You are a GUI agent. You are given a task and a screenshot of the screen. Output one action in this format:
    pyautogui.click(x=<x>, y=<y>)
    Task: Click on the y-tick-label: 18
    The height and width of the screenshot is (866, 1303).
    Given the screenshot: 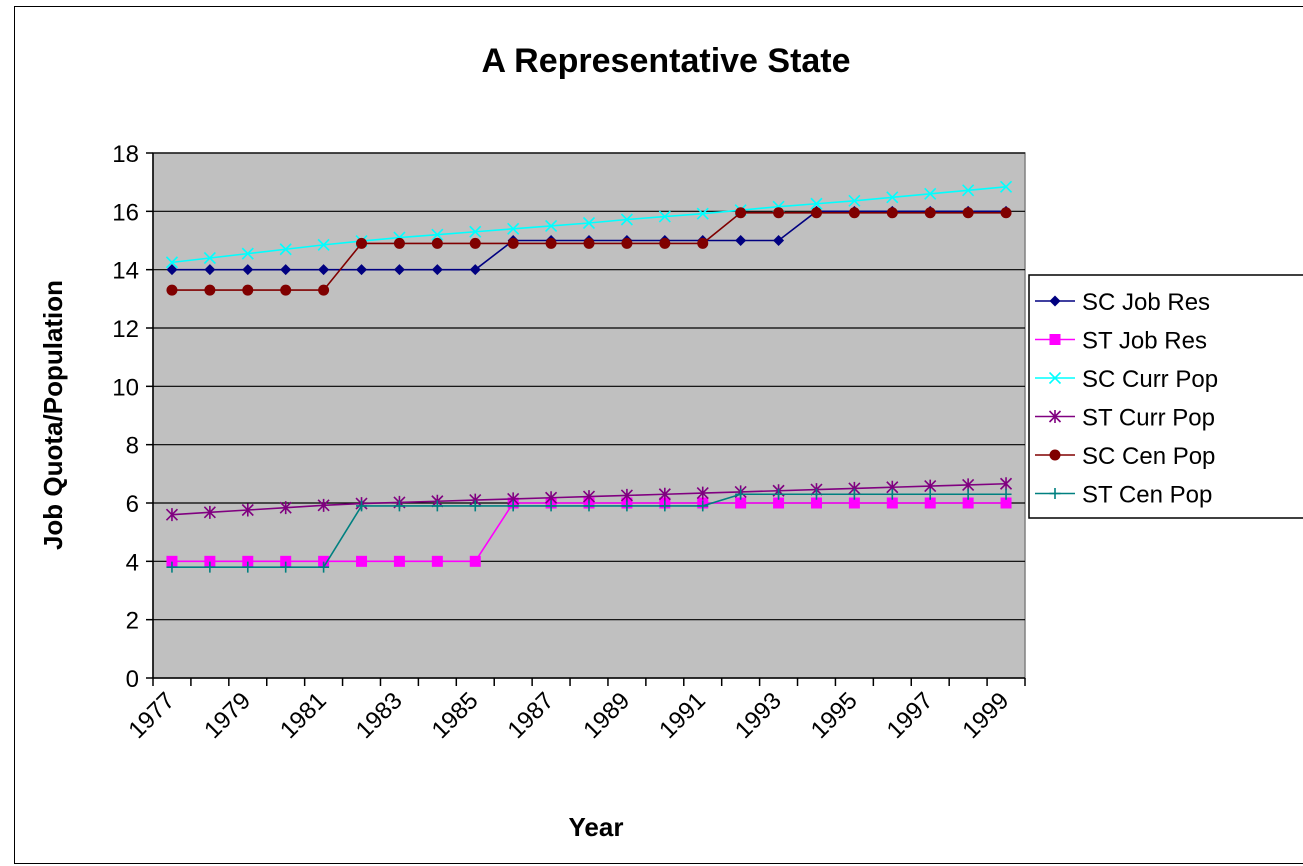 What is the action you would take?
    pyautogui.click(x=125, y=154)
    